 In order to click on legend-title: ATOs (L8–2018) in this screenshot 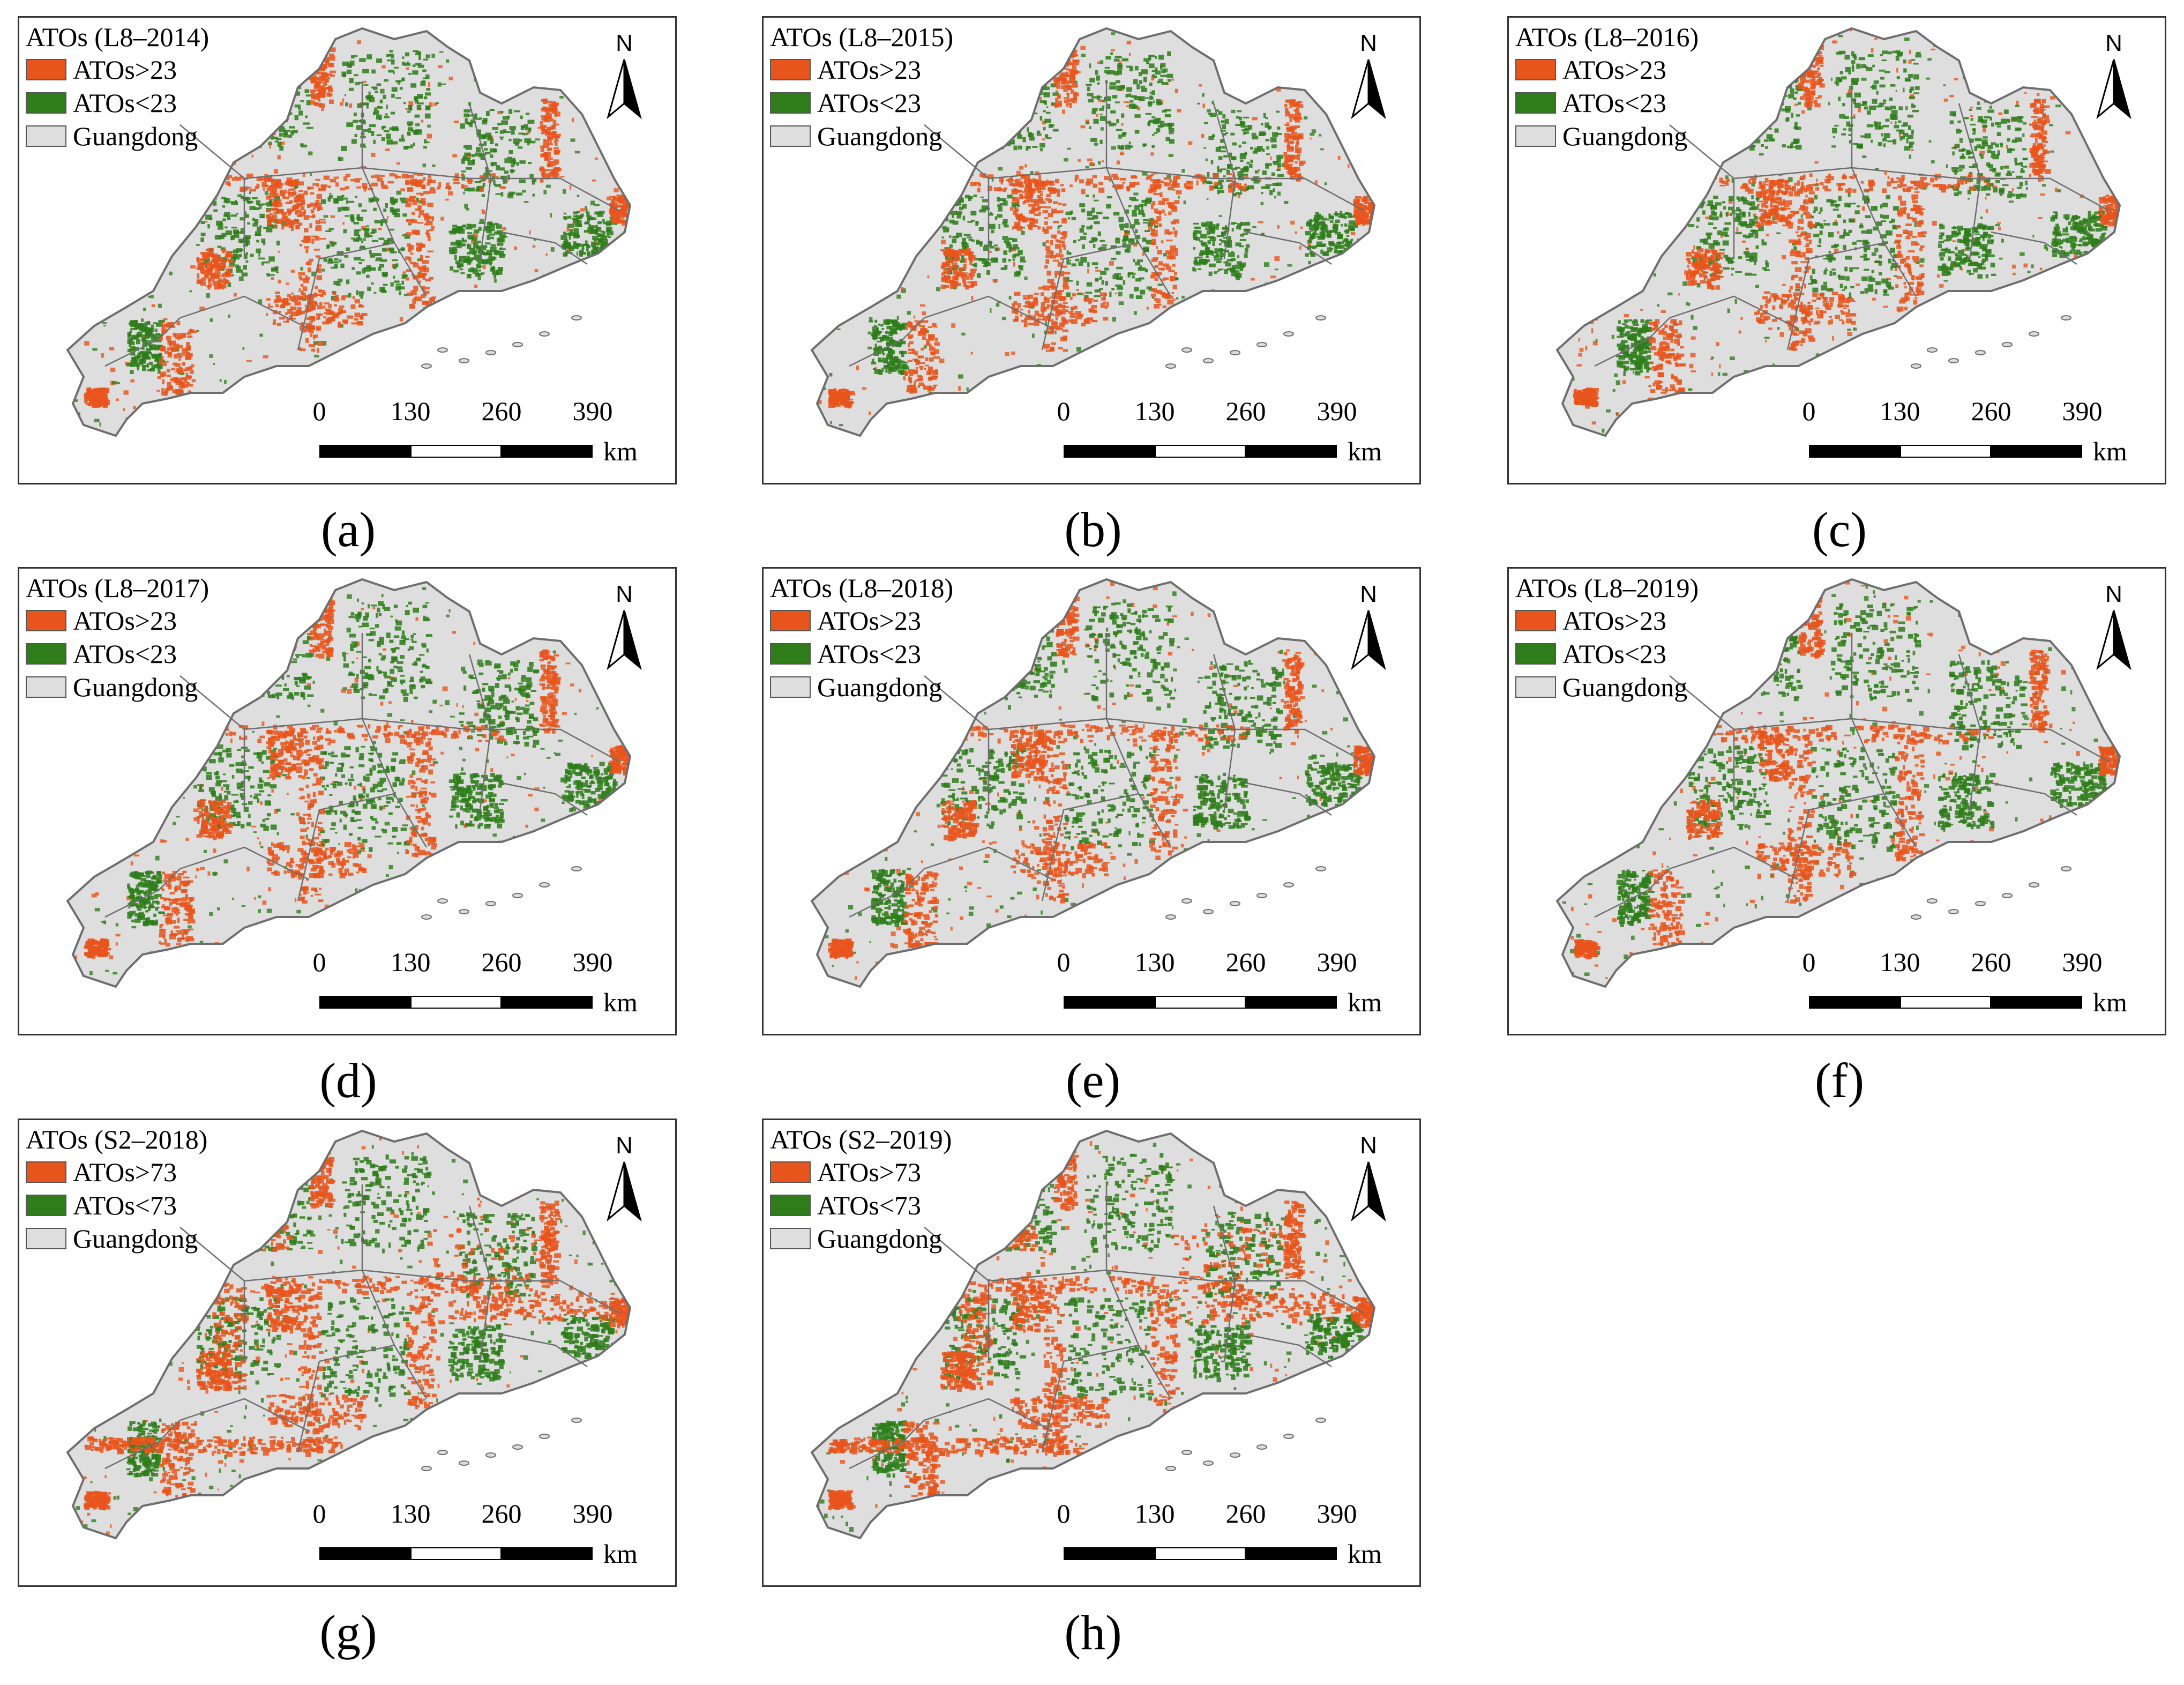, I will do `click(861, 588)`.